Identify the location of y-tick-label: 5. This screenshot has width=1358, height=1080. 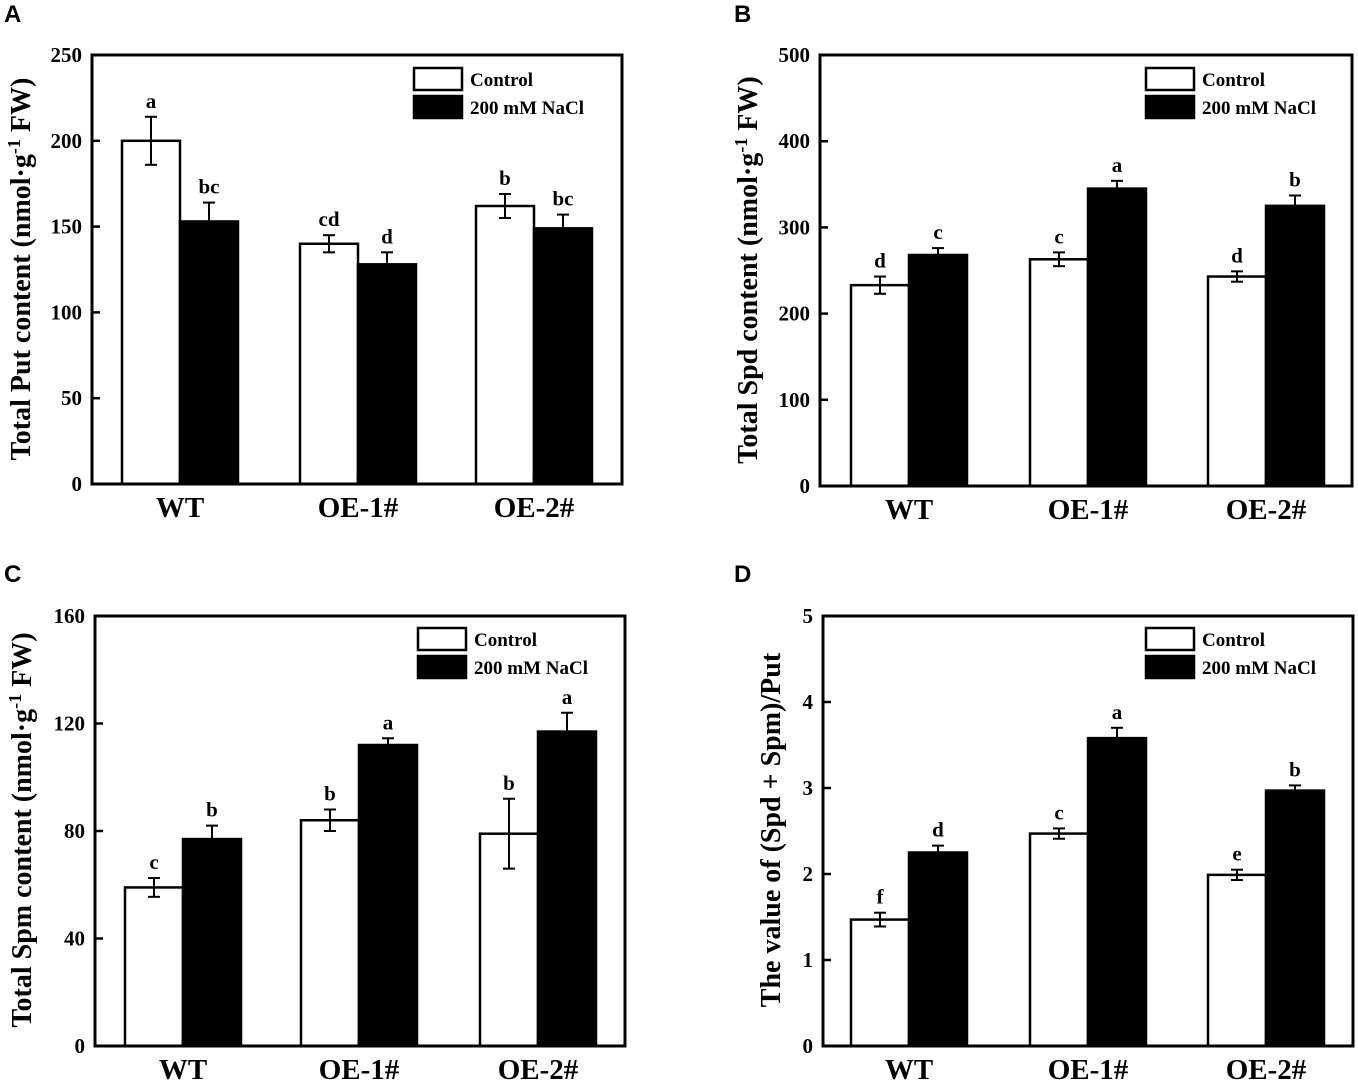
(808, 616).